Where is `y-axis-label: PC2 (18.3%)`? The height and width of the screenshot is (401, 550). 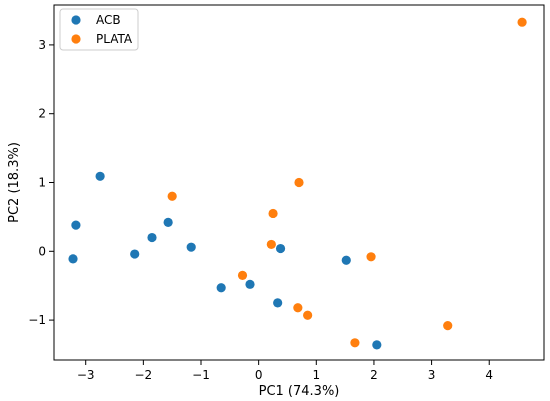 y-axis-label: PC2 (18.3%) is located at coordinates (14, 182).